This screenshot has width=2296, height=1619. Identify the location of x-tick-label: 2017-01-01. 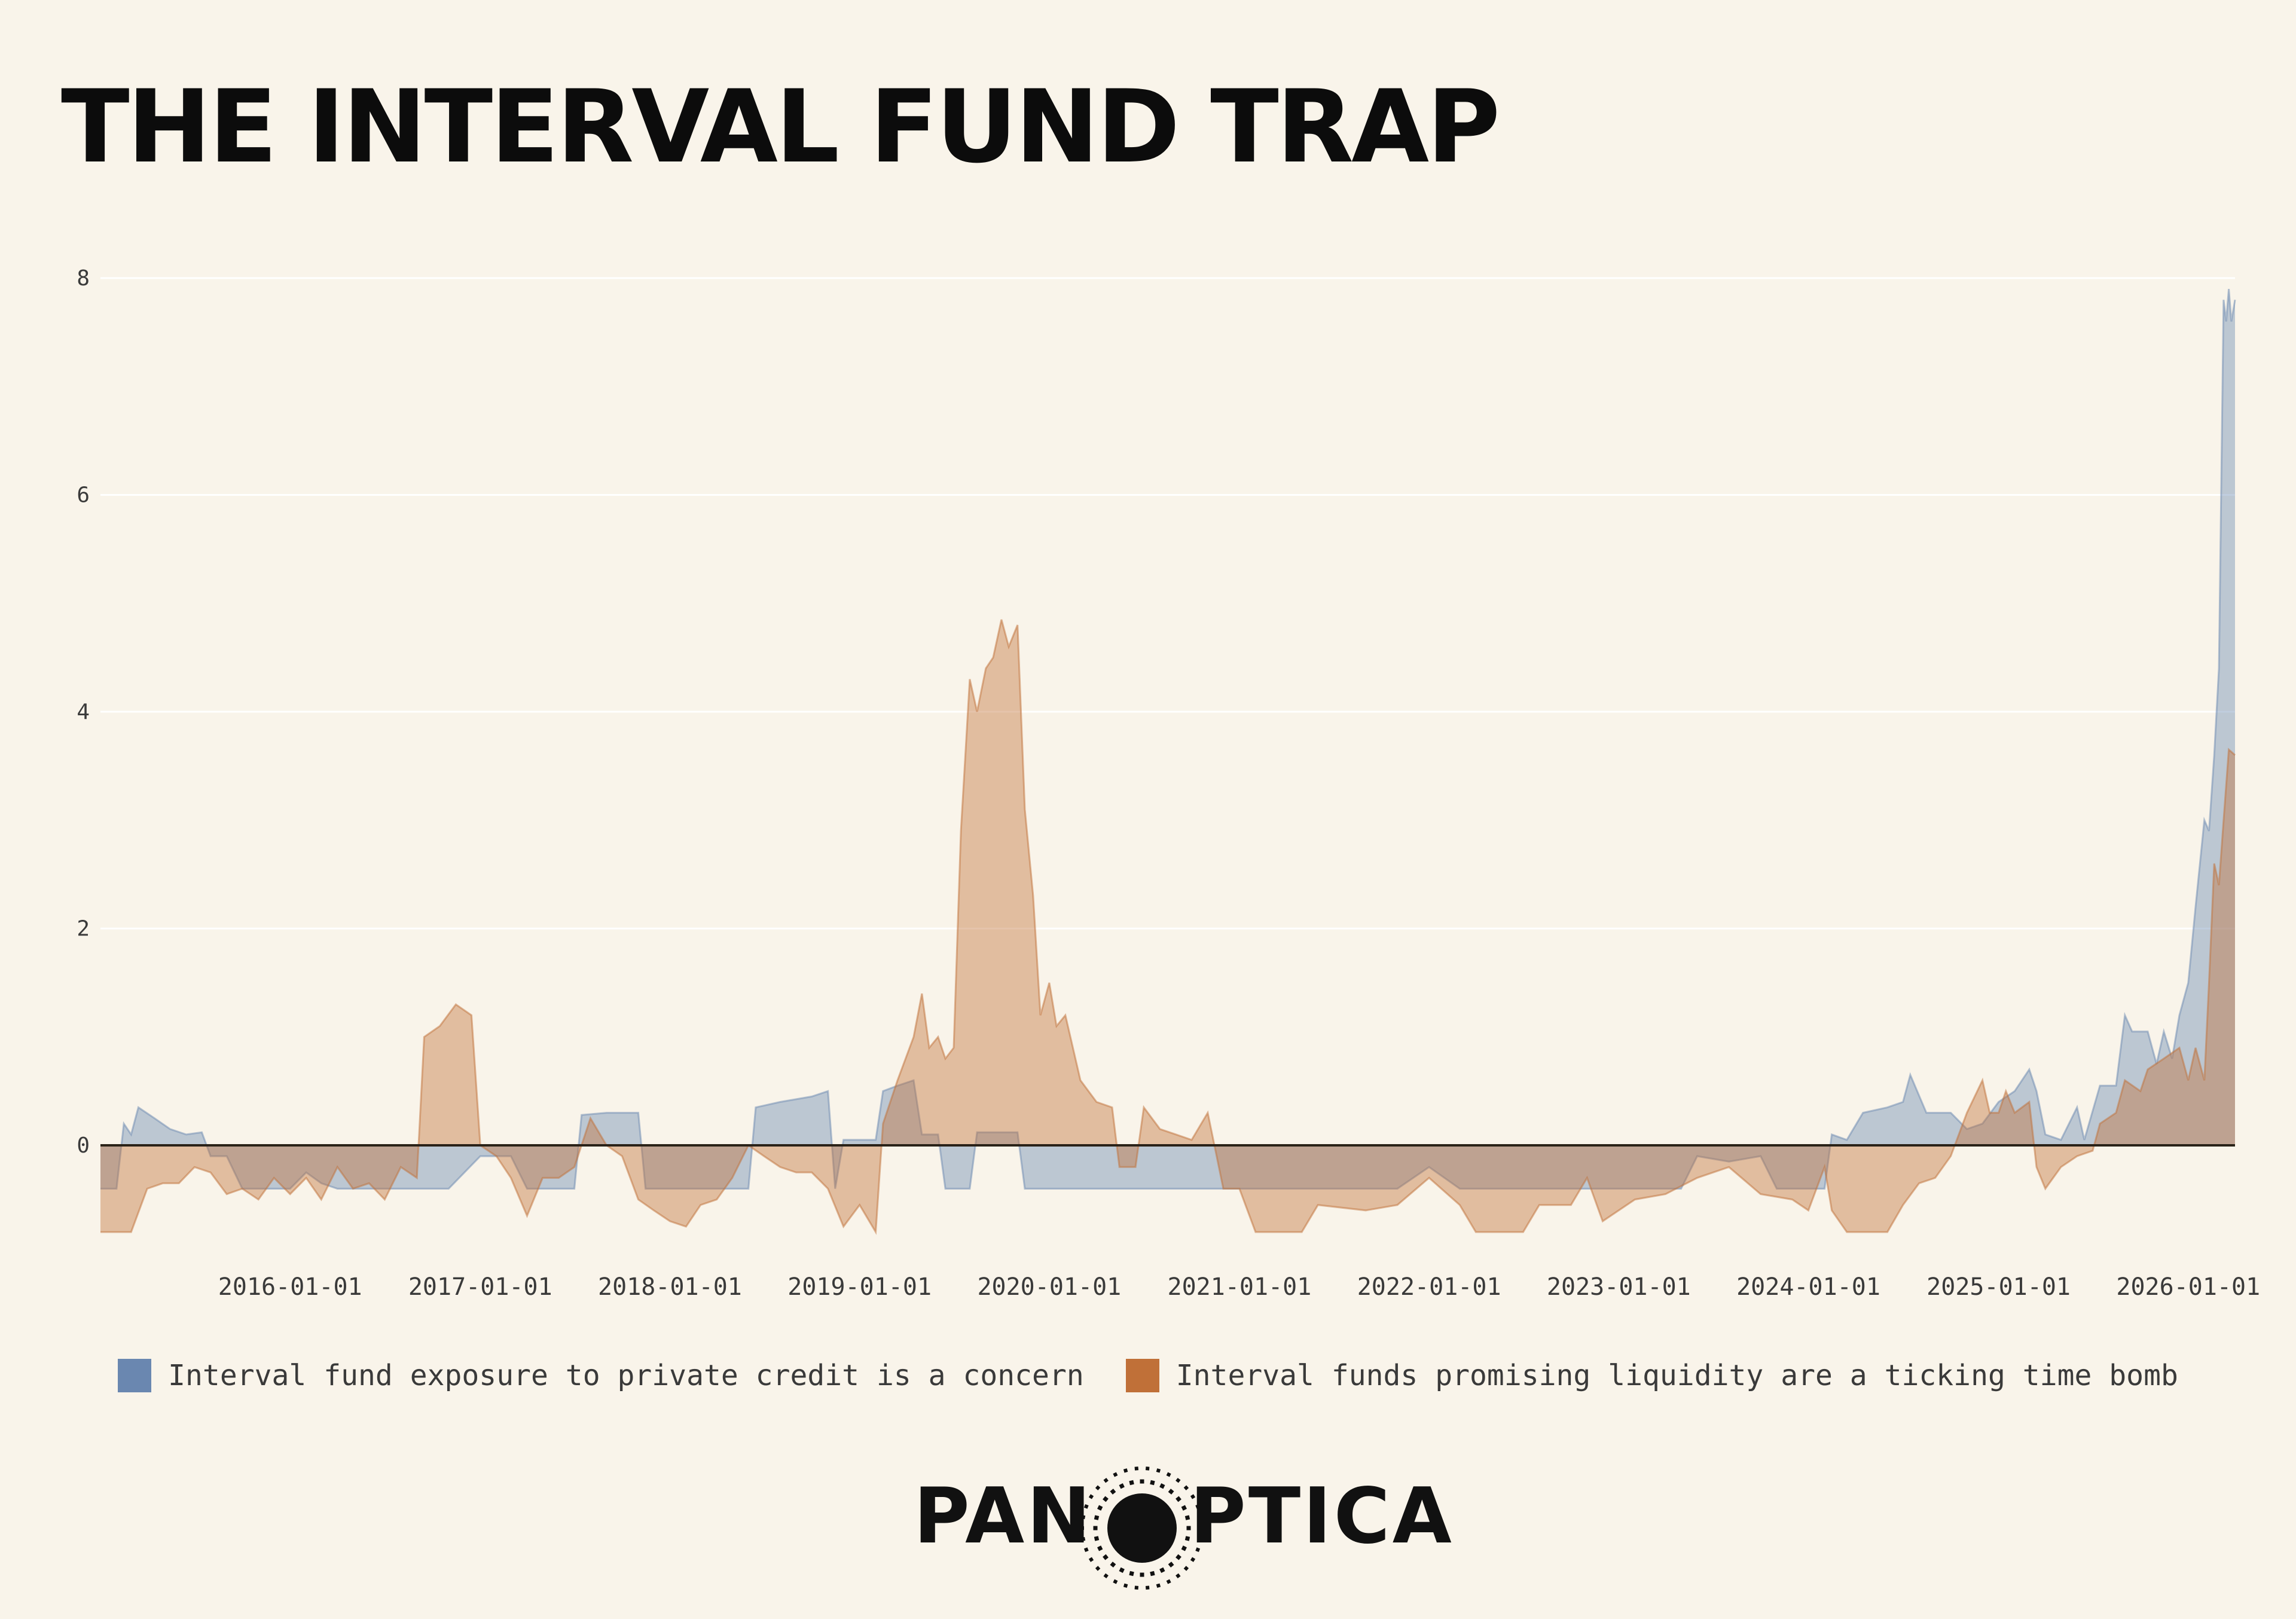
(480, 1287).